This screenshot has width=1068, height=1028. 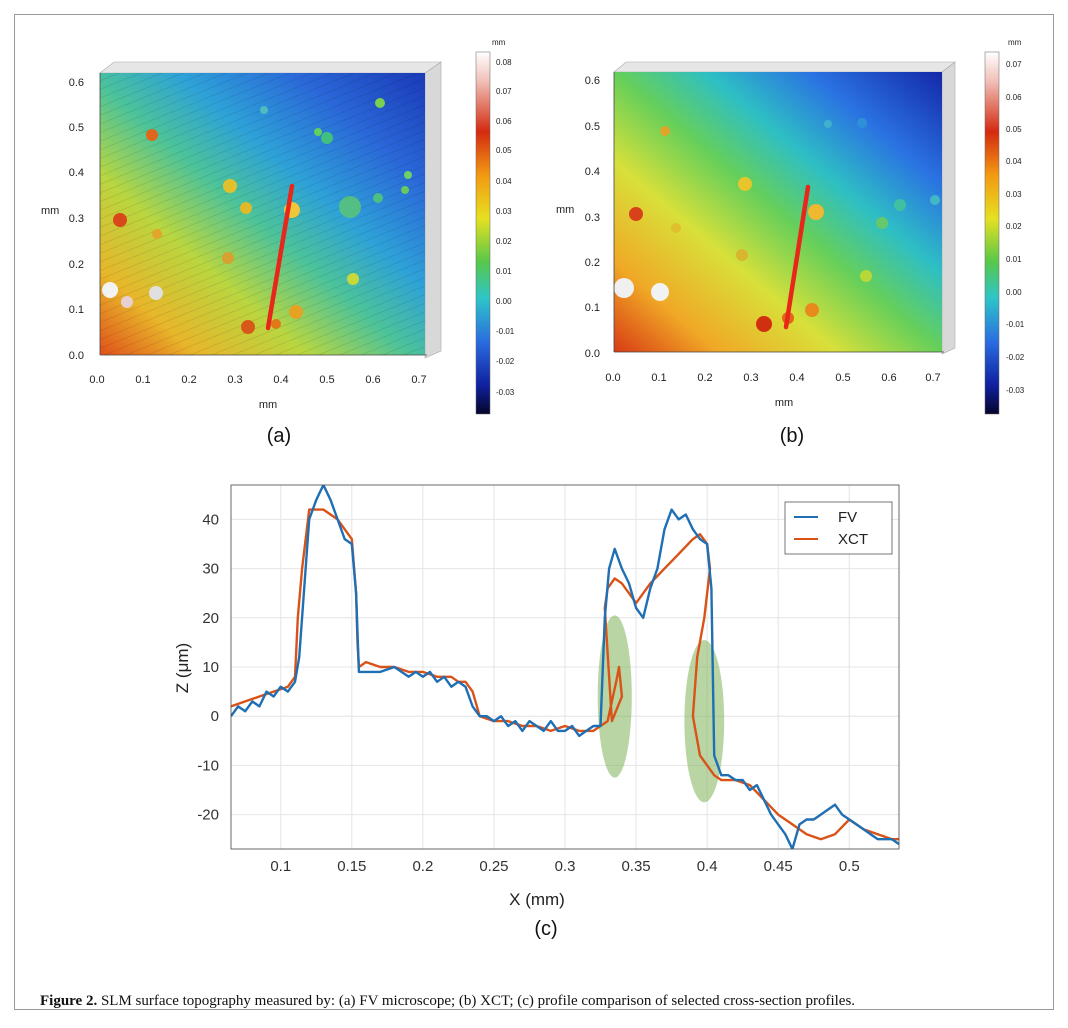 I want to click on panel-b-x-ticks: 0.0 0.1 0.2 0.3 0.4 0.5 0.6 0.7, so click(x=772, y=378).